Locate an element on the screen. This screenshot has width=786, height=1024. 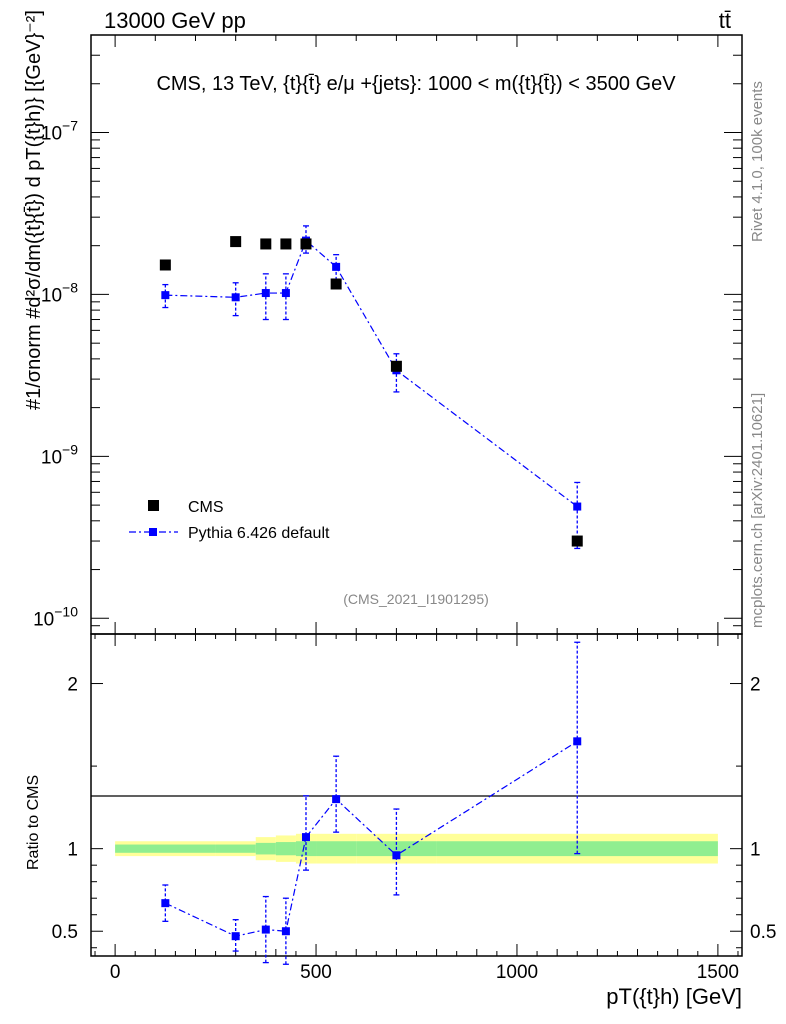
mcplots-url-label: mcplots.cern.ch [arXiv:2401.10621] is located at coordinates (757, 510).